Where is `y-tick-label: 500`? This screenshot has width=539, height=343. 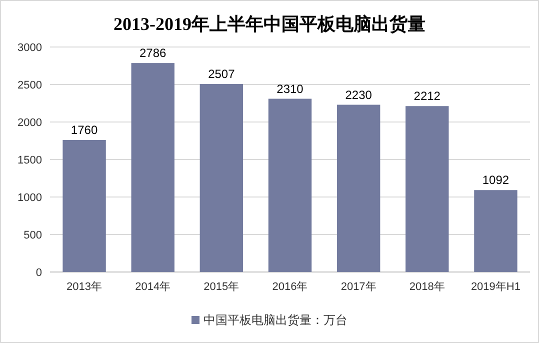
y-tick-label: 500 is located at coordinates (33, 236).